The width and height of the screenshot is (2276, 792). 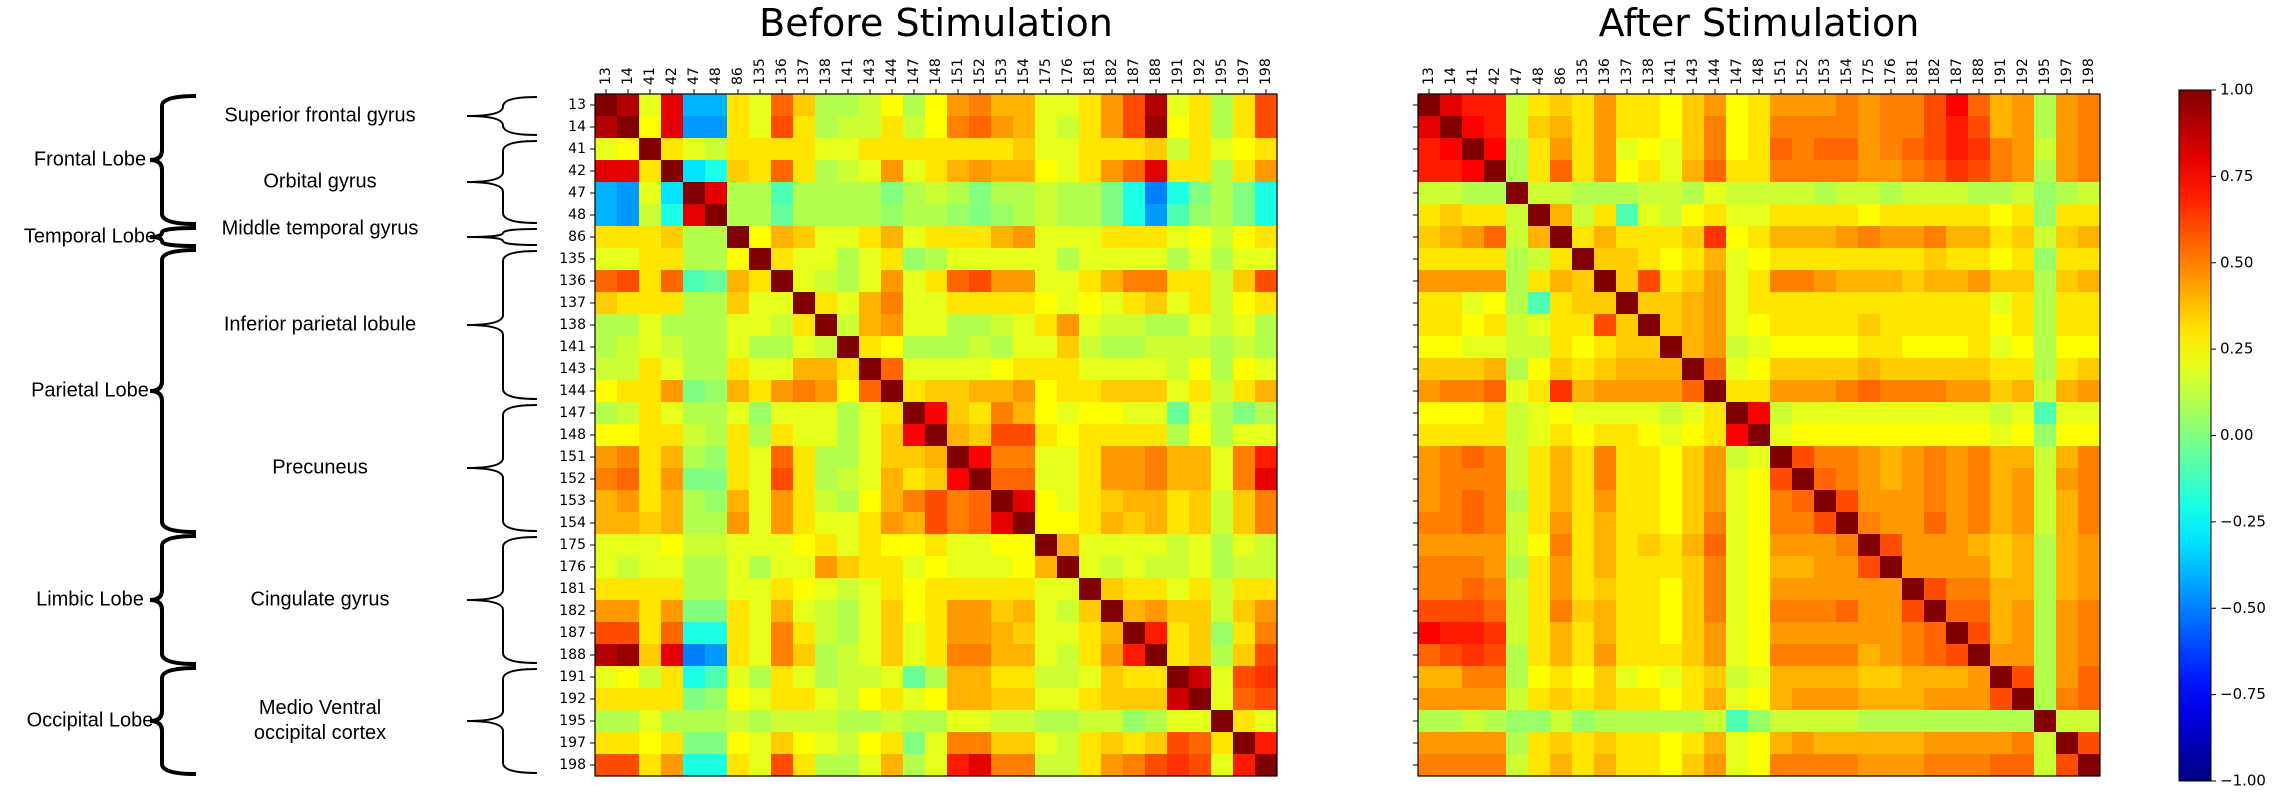 What do you see at coordinates (502, 721) in the screenshot?
I see `gyrus-brace` at bounding box center [502, 721].